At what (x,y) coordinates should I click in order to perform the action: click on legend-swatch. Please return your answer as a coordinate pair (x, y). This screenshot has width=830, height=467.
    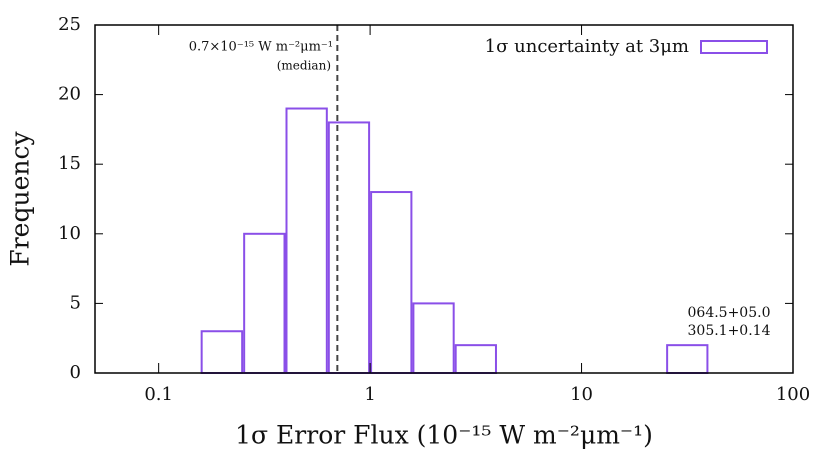
    Looking at the image, I should click on (734, 47).